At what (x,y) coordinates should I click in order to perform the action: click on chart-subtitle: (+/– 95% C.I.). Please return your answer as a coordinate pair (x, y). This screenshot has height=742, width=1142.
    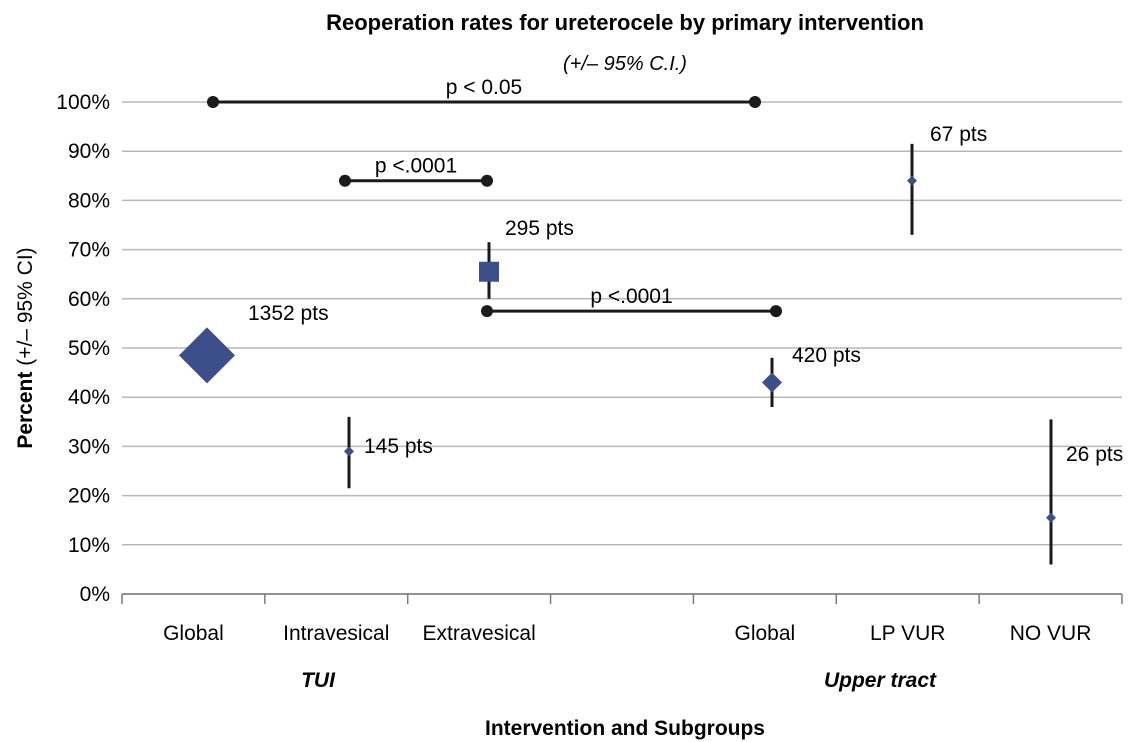
    Looking at the image, I should click on (625, 64).